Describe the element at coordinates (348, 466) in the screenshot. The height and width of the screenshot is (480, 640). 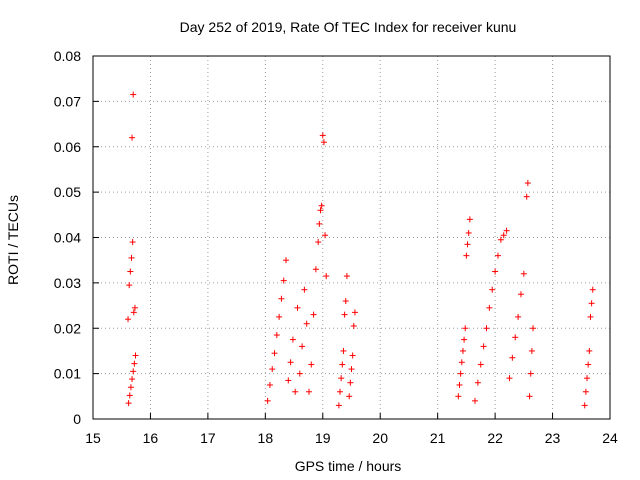
I see `x-axis-title: GPS time / hours` at that location.